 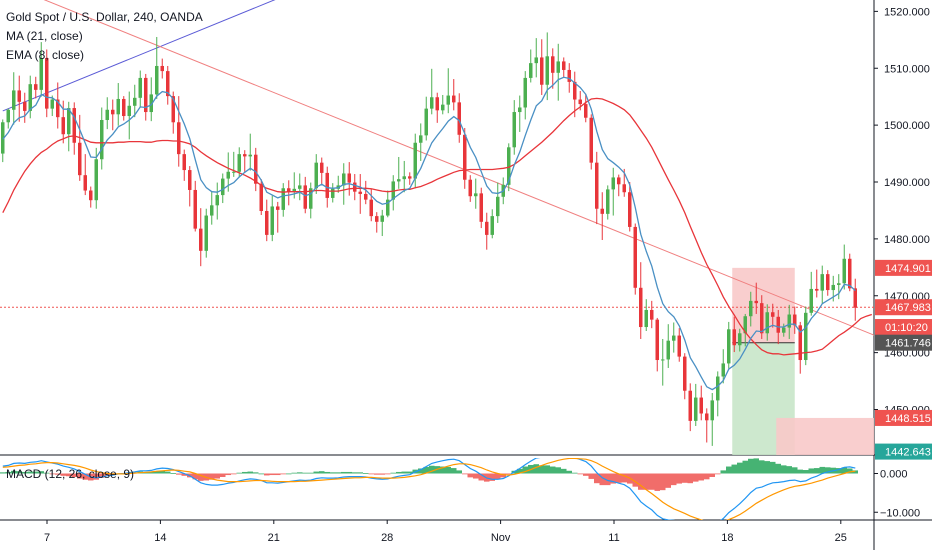 What do you see at coordinates (727, 538) in the screenshot?
I see `time-tick-label: 18` at bounding box center [727, 538].